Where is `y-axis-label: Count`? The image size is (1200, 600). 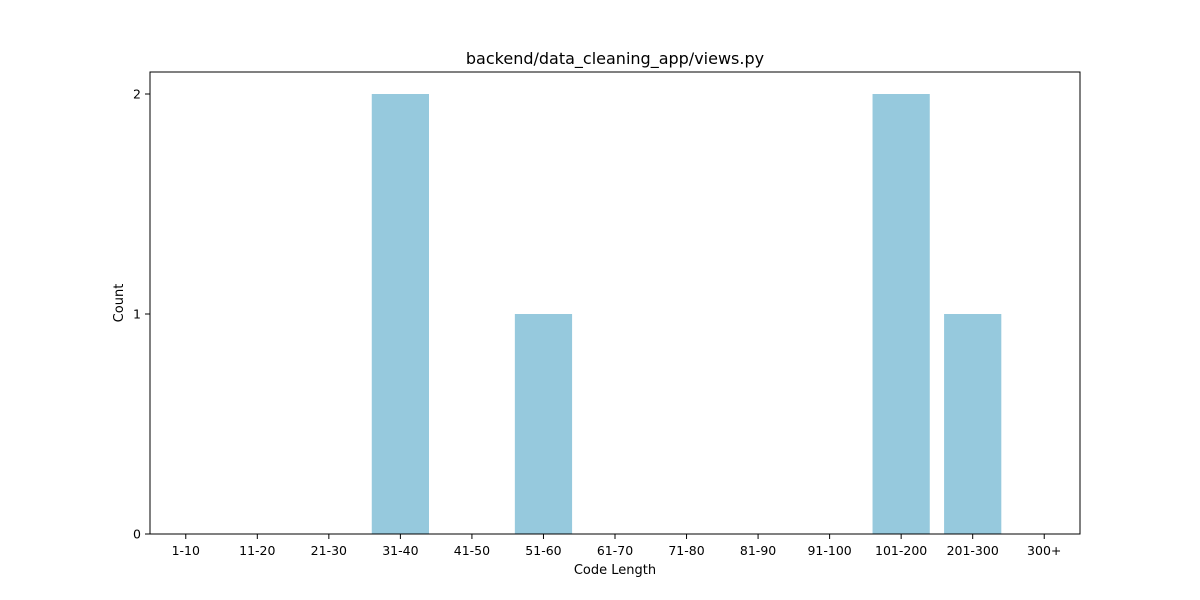
y-axis-label: Count is located at coordinates (119, 303).